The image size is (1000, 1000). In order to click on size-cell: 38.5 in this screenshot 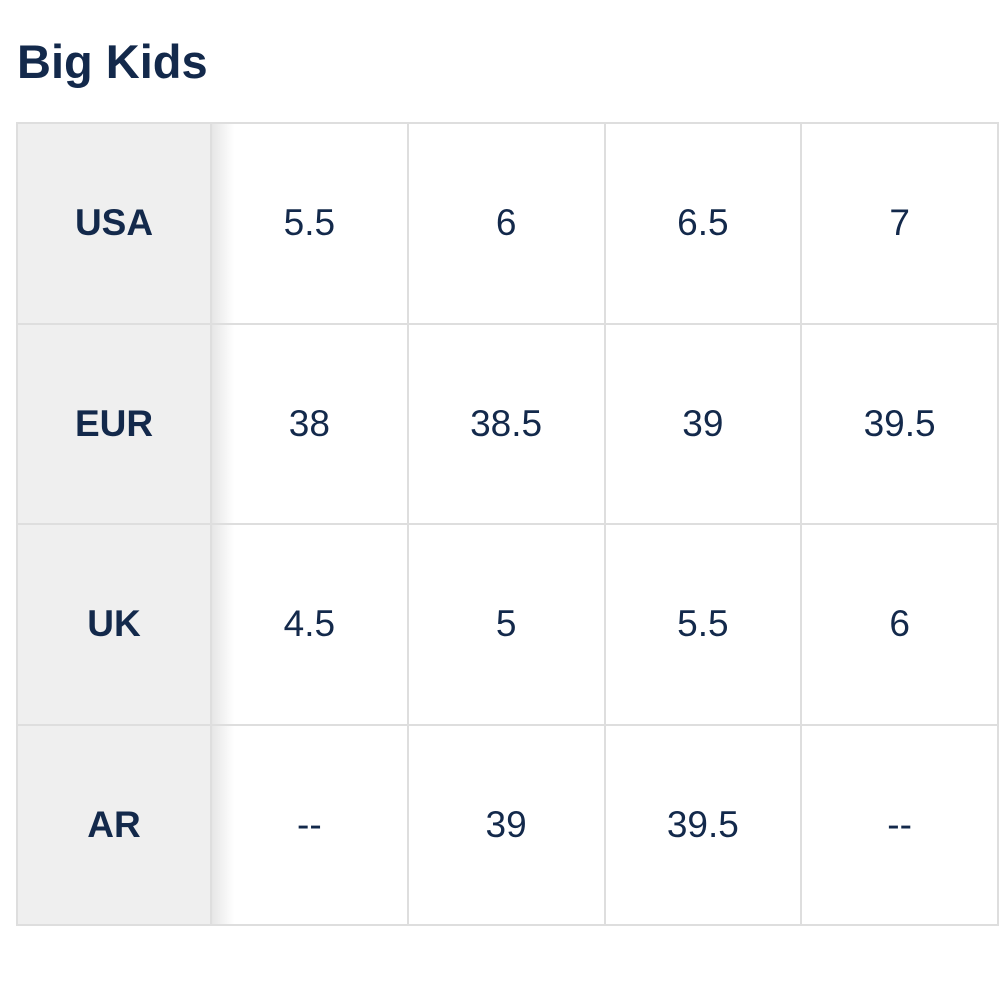, I will do `click(506, 423)`.